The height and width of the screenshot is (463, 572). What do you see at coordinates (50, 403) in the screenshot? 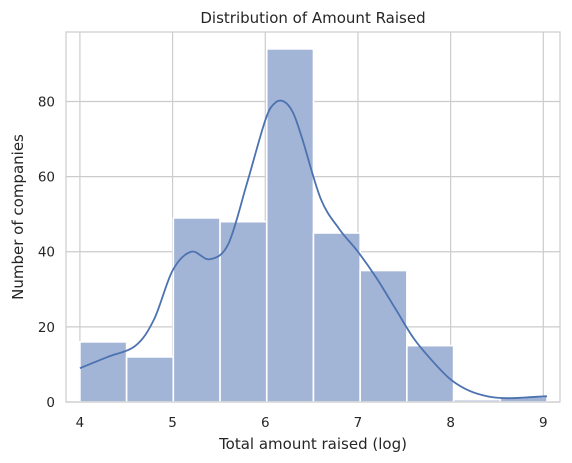
I see `y-tick-label: 0` at bounding box center [50, 403].